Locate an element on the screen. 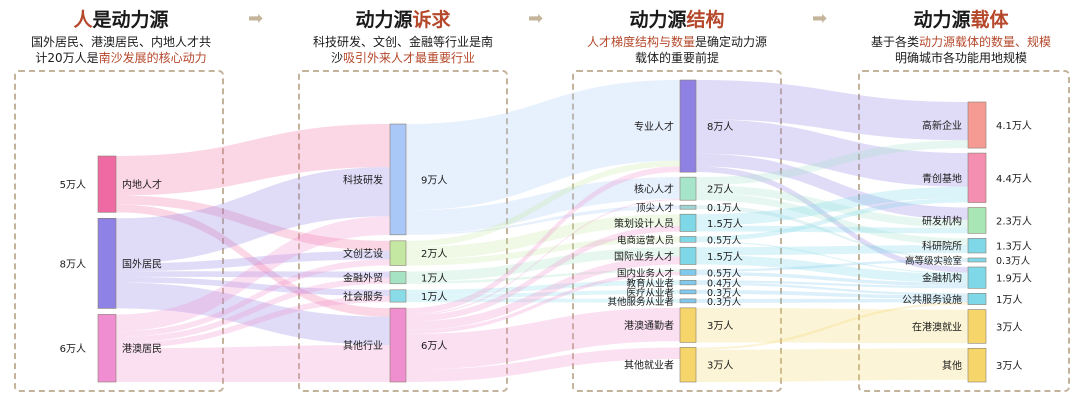 This screenshot has height=400, width=1080. node-value-c1: 4.1万人 is located at coordinates (1014, 126).